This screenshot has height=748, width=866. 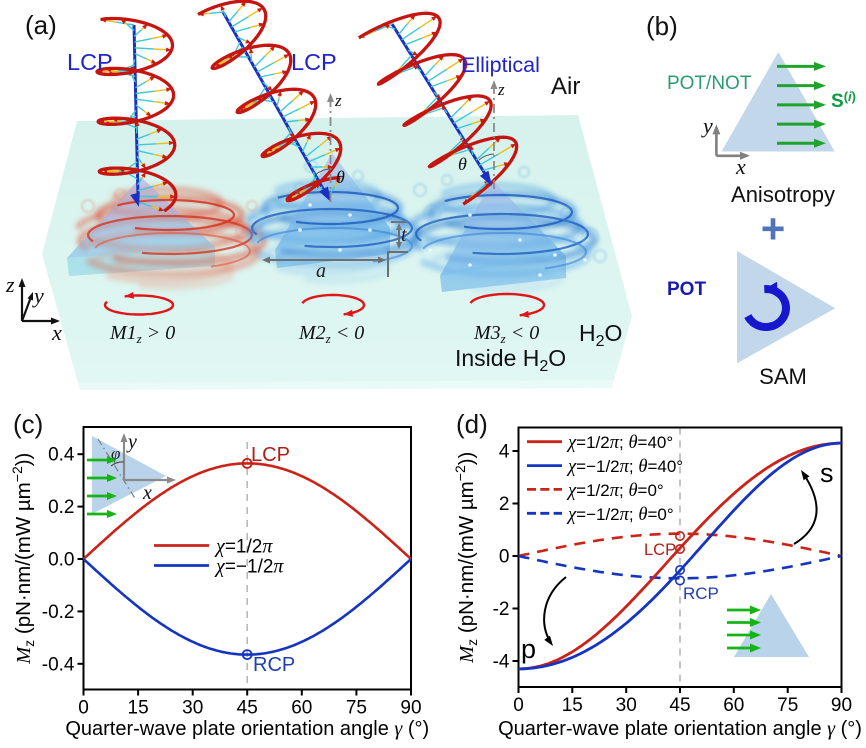 I want to click on svg-text: χ=−1/2π, so click(x=249, y=567).